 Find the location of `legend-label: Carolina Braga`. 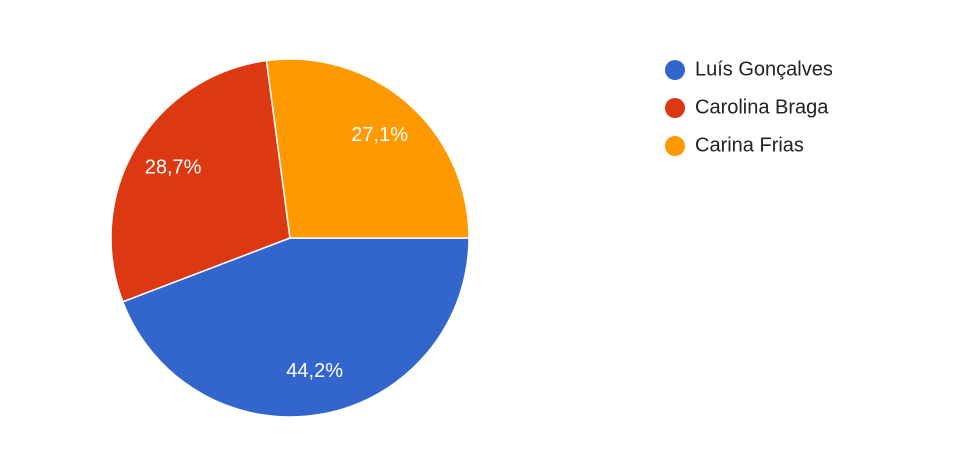

legend-label: Carolina Braga is located at coordinates (762, 107).